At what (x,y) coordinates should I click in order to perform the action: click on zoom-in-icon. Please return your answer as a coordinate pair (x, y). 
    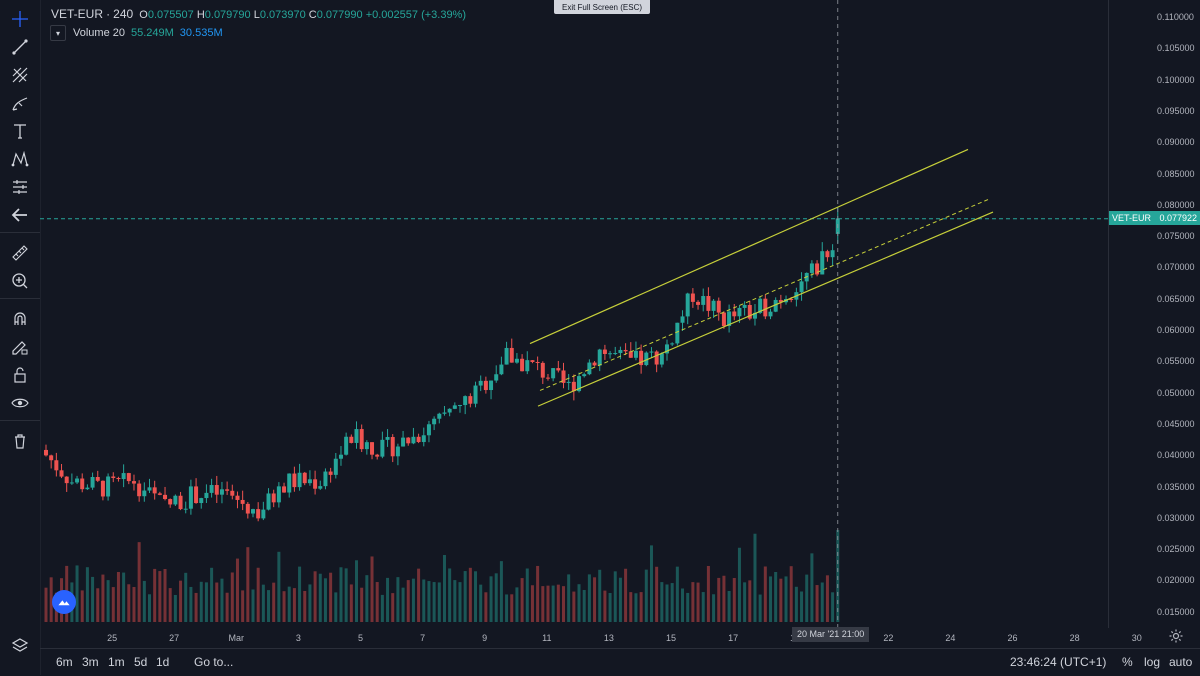
    Looking at the image, I should click on (20, 281).